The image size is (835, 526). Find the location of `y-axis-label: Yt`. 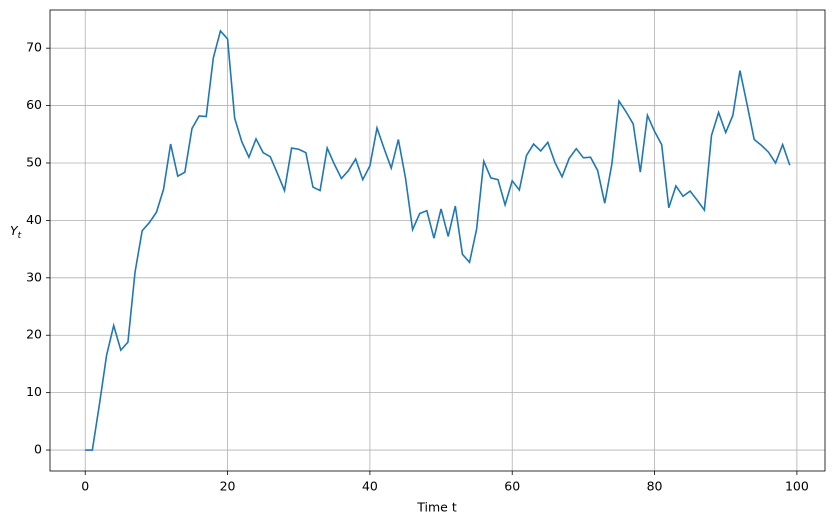

y-axis-label: Yt is located at coordinates (16, 232).